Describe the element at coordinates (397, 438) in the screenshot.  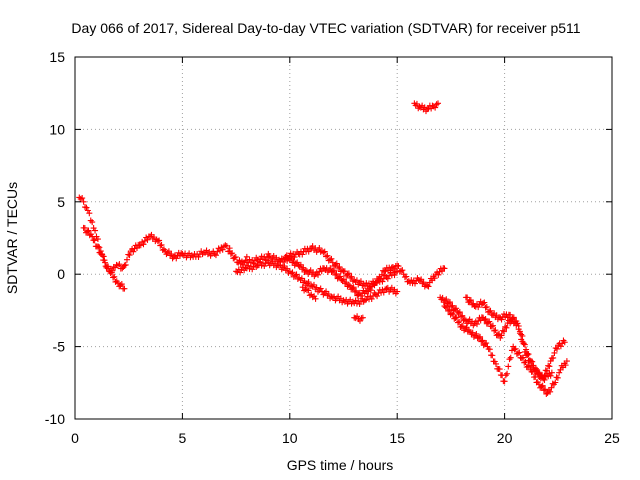
I see `x-tick-label: 15` at that location.